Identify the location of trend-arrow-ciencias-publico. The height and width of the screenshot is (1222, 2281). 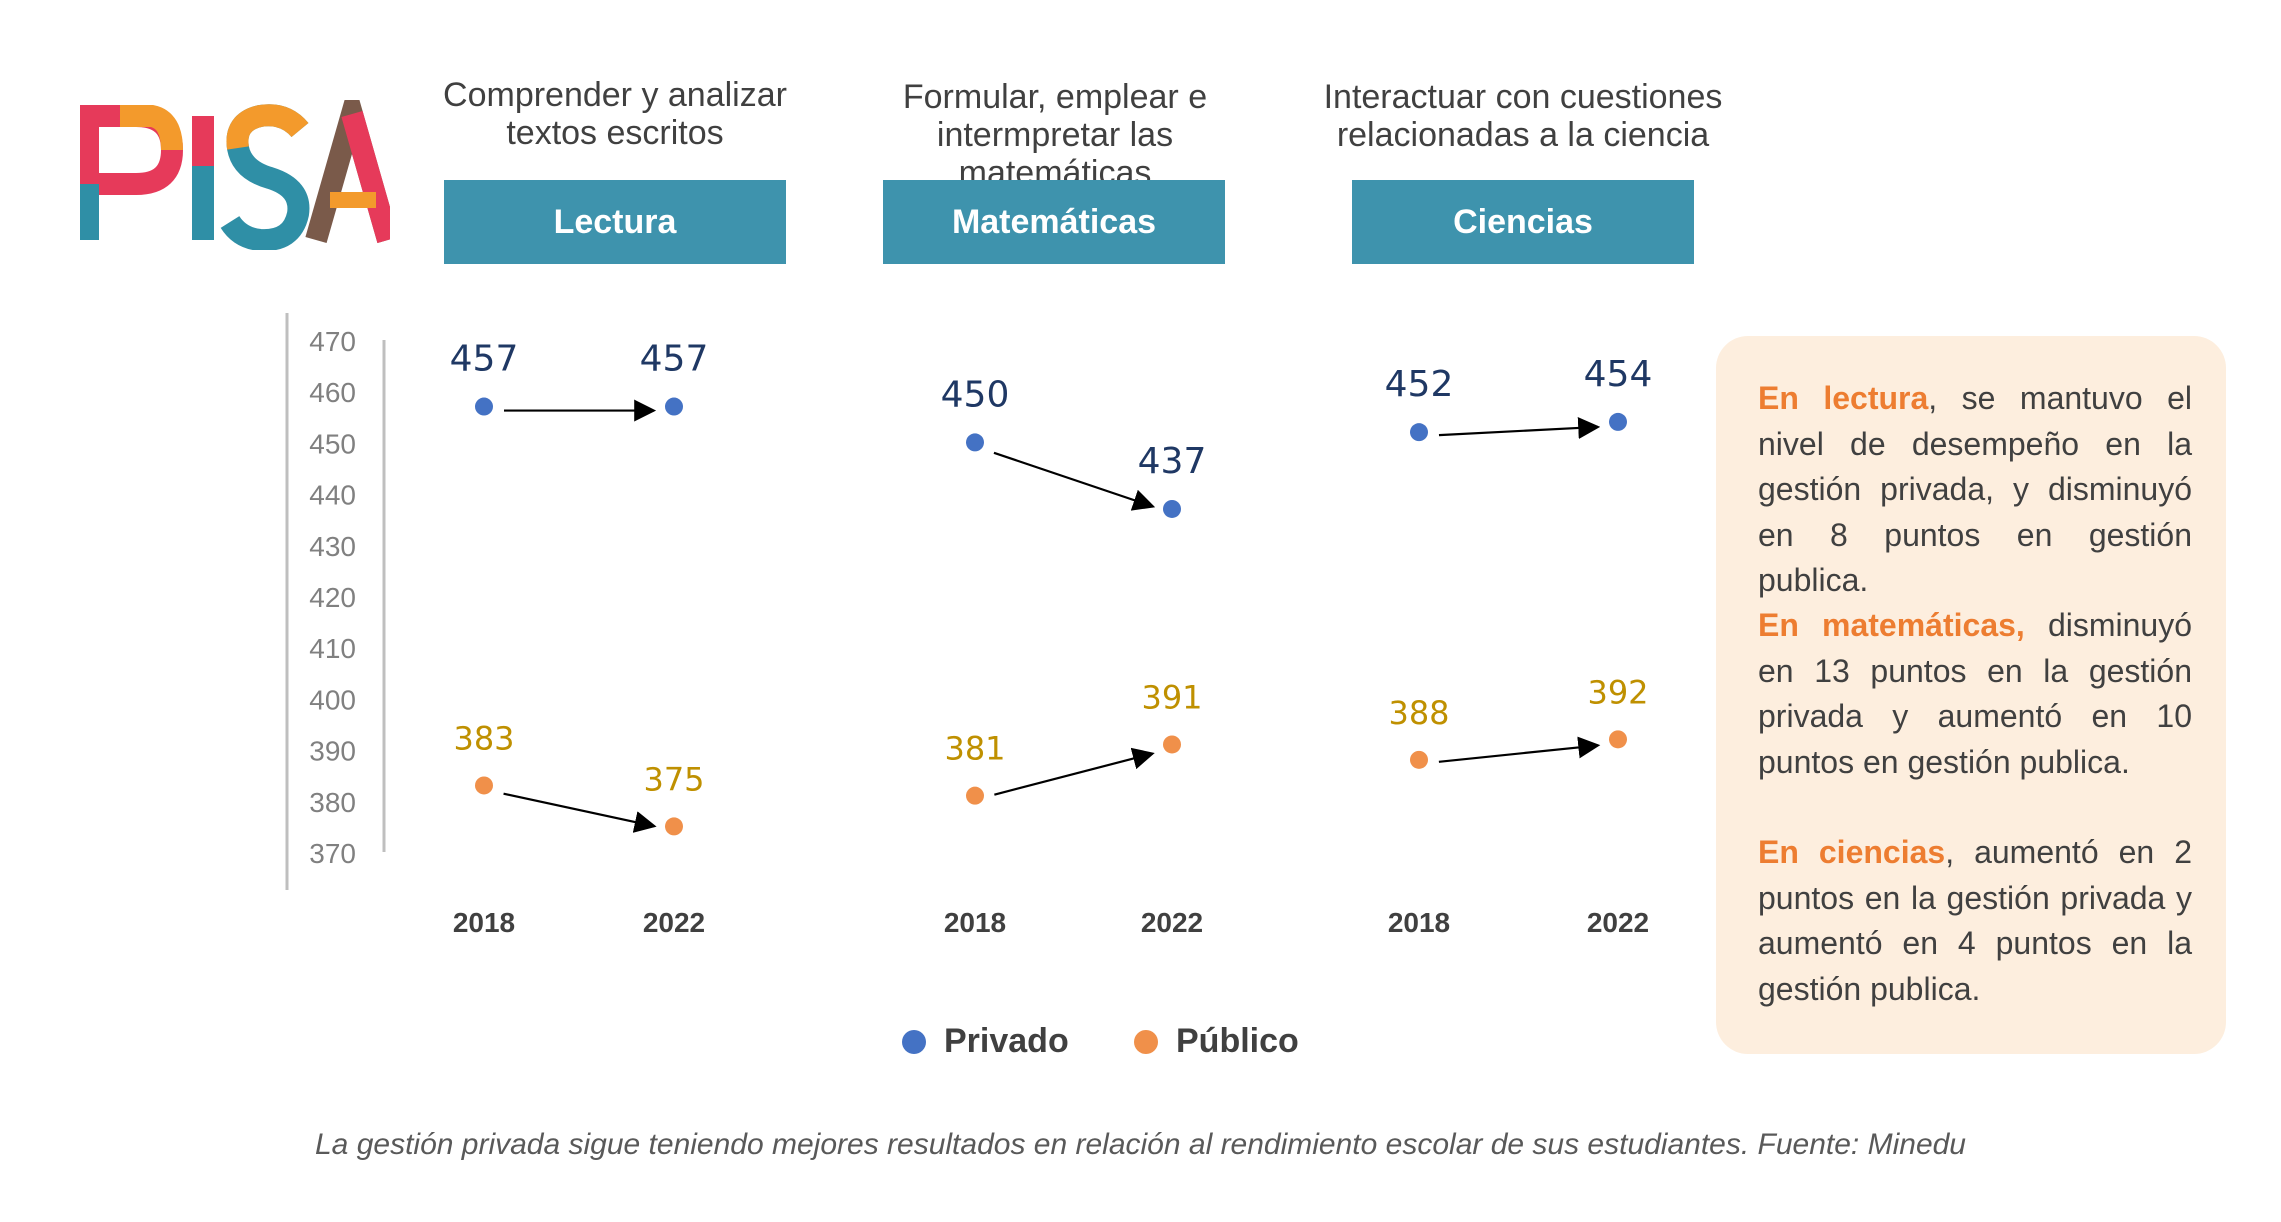
(1519, 749).